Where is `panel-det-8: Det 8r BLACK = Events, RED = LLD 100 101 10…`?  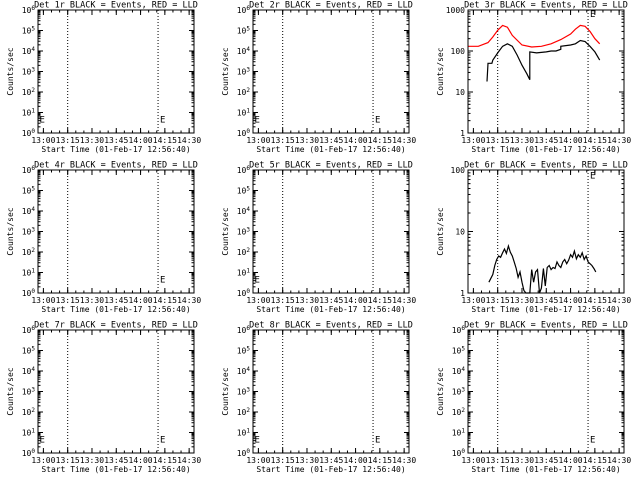
panel-det-8: Det 8r BLACK = Events, RED = LLD 100 101 10… is located at coordinates (318, 398).